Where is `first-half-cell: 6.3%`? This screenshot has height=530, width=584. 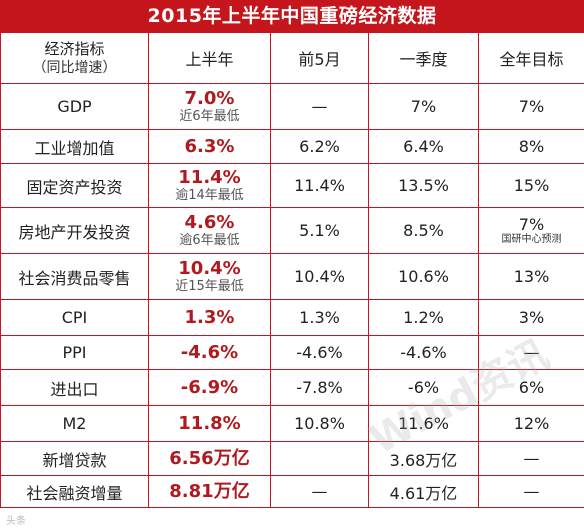
first-half-cell: 6.3% is located at coordinates (209, 146).